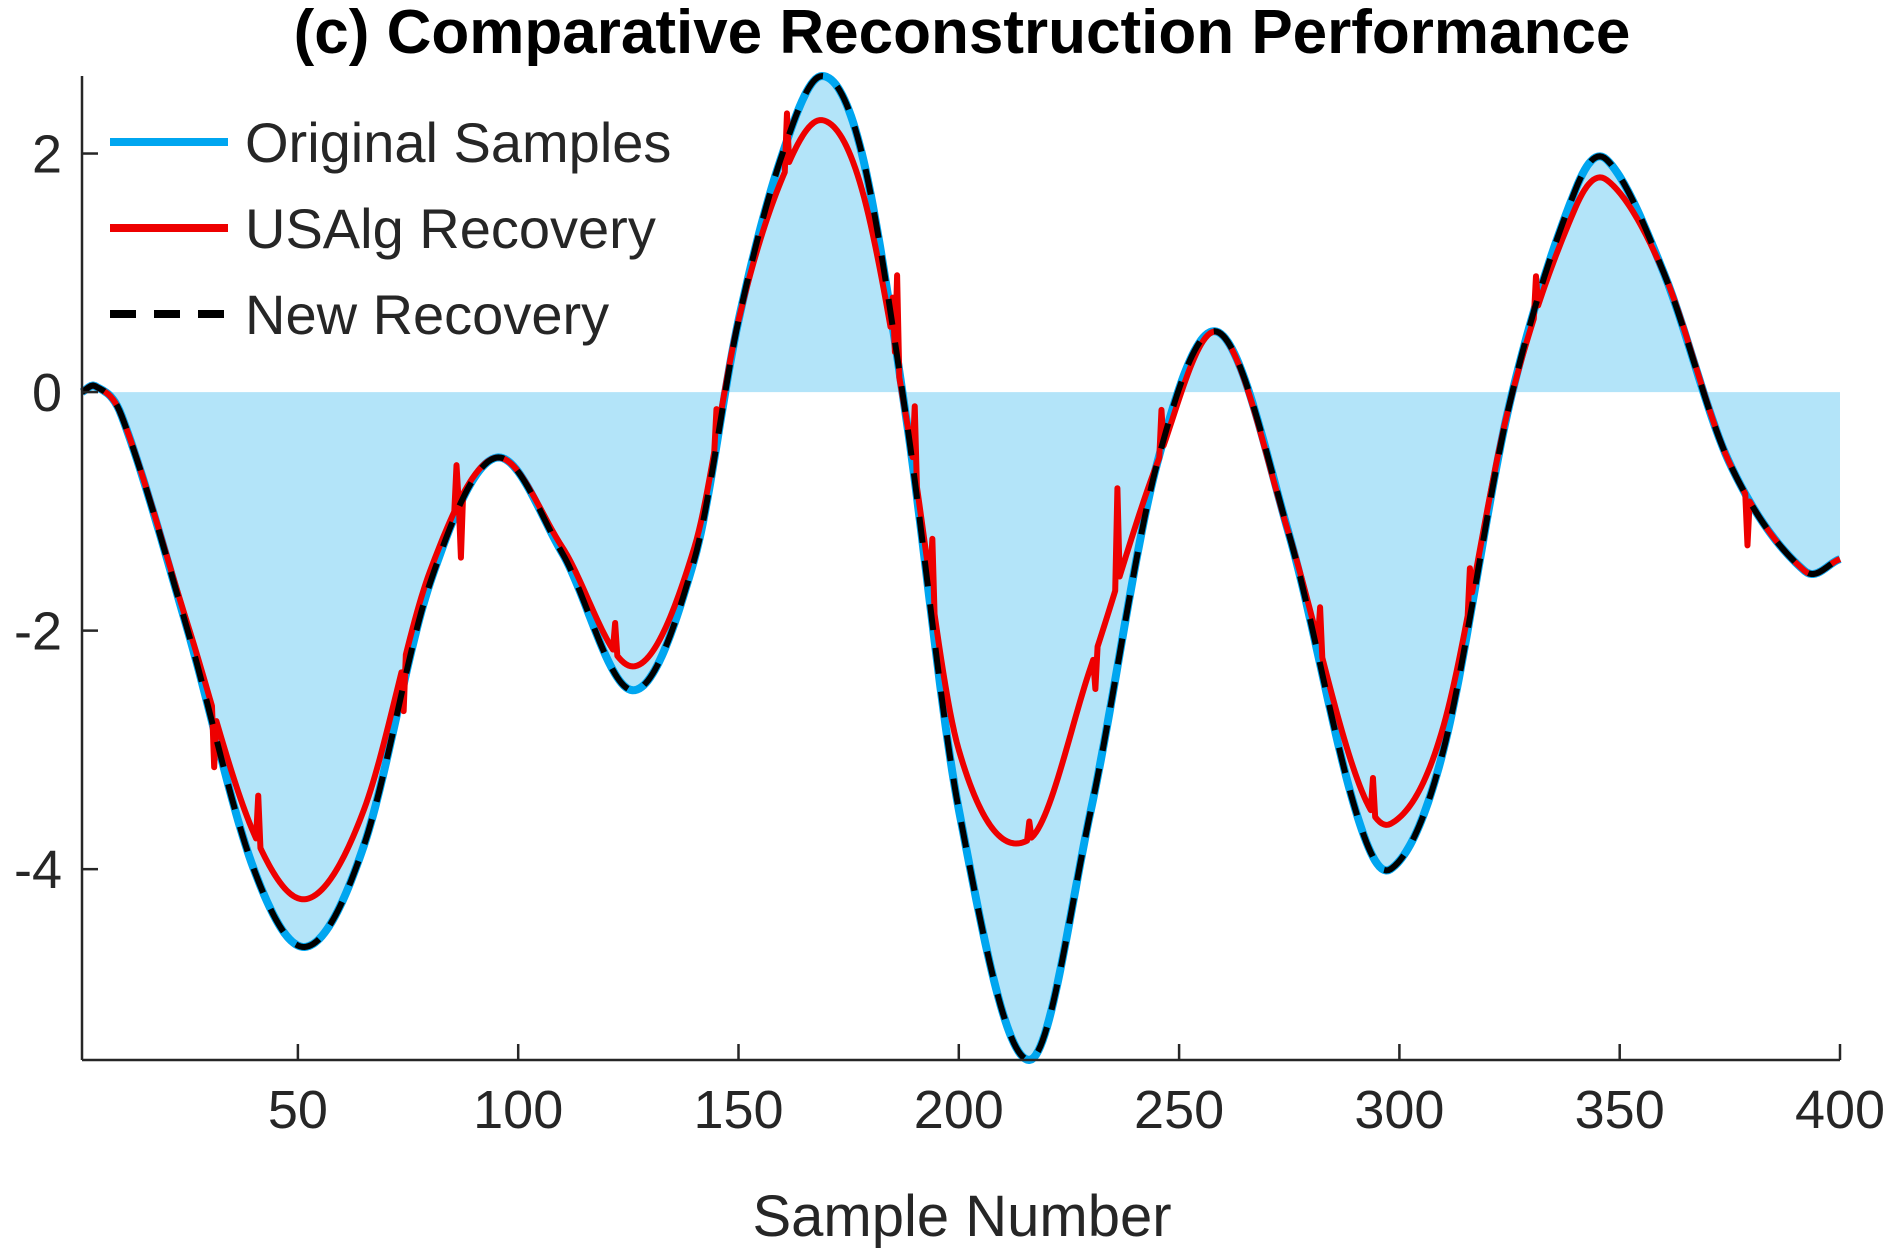 This screenshot has width=1893, height=1259. I want to click on x-axis-label: Sample Number, so click(961, 1216).